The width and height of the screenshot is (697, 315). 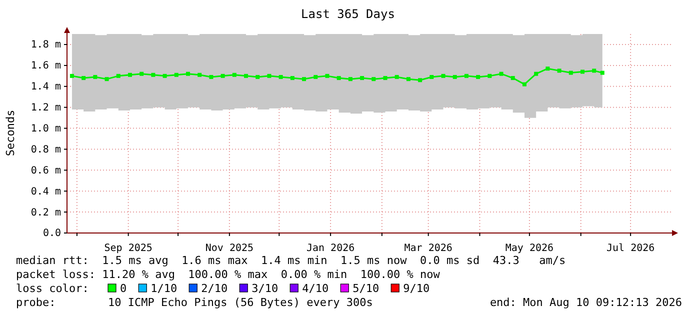 What do you see at coordinates (586, 302) in the screenshot?
I see `text: end: Mon Aug 10 09:12:13 2026` at bounding box center [586, 302].